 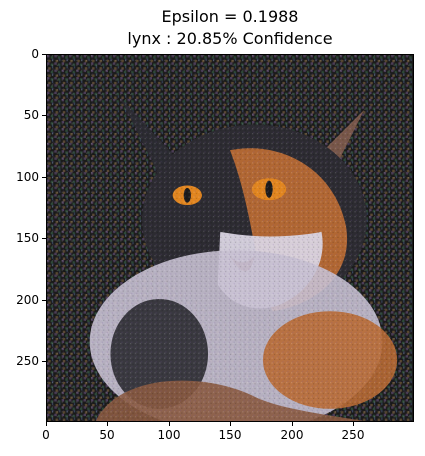 What do you see at coordinates (353, 435) in the screenshot?
I see `x-tick-label: 250` at bounding box center [353, 435].